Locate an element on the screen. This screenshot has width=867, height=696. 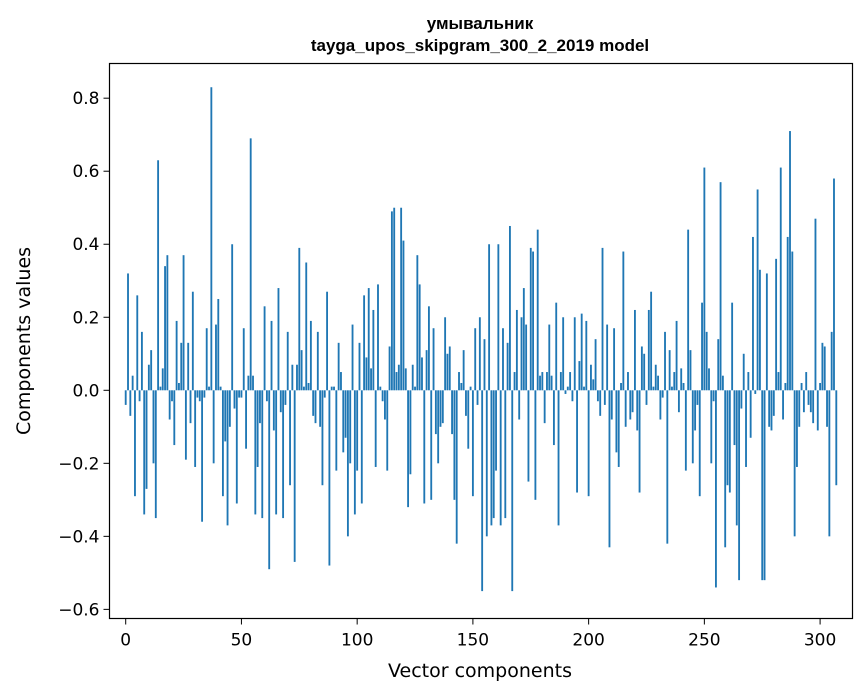
x-axis-ticks: 0 50 100 150 200 250 300 is located at coordinates (478, 634).